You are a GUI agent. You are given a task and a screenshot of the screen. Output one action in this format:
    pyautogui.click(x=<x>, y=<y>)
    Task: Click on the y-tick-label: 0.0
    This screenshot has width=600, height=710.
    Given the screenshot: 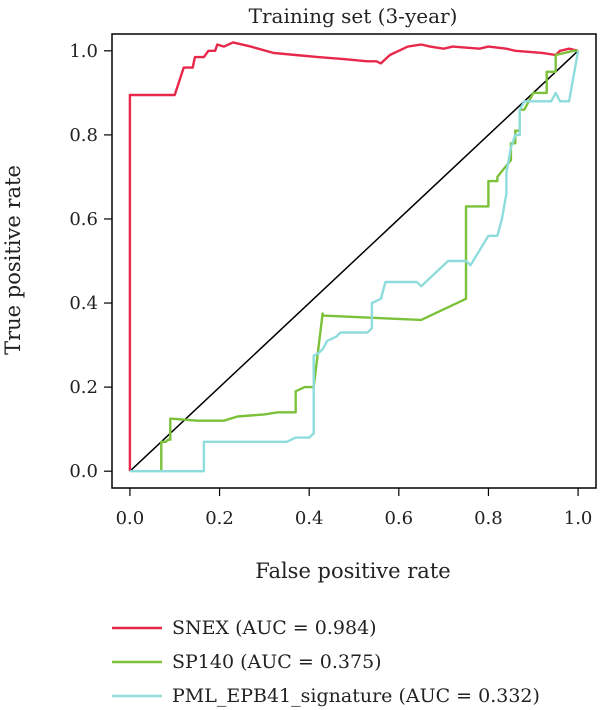 What is the action you would take?
    pyautogui.click(x=83, y=471)
    